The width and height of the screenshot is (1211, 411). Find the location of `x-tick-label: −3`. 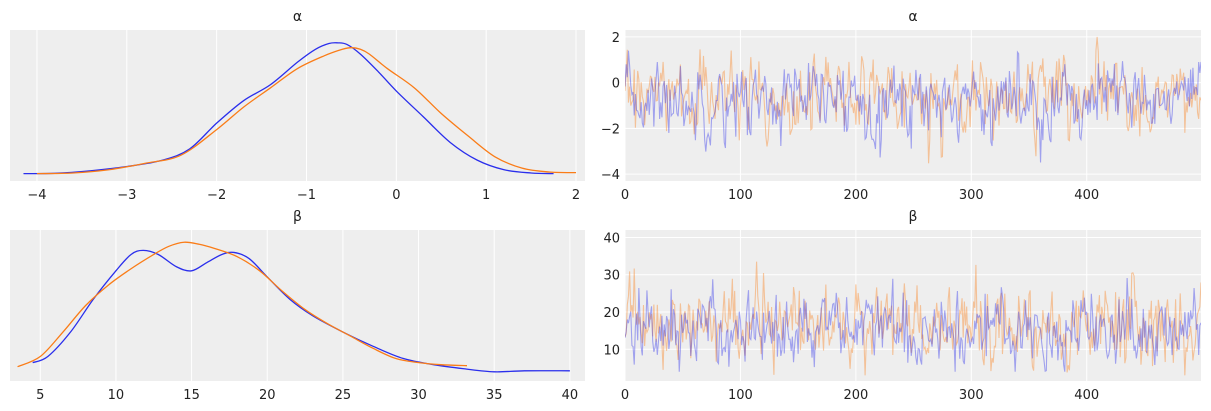

x-tick-label: −3 is located at coordinates (126, 195).